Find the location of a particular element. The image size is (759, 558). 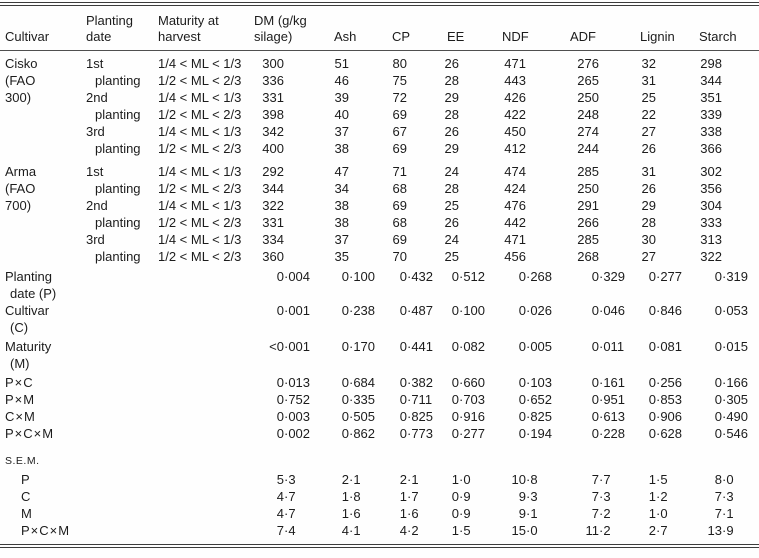

value-int-part: 412 is located at coordinates (515, 148).